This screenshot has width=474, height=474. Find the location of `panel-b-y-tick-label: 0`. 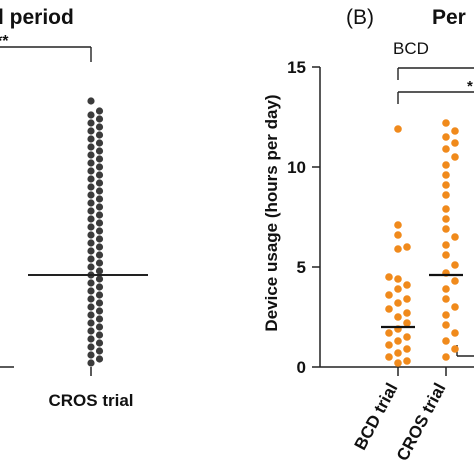

panel-b-y-tick-label: 0 is located at coordinates (301, 367).